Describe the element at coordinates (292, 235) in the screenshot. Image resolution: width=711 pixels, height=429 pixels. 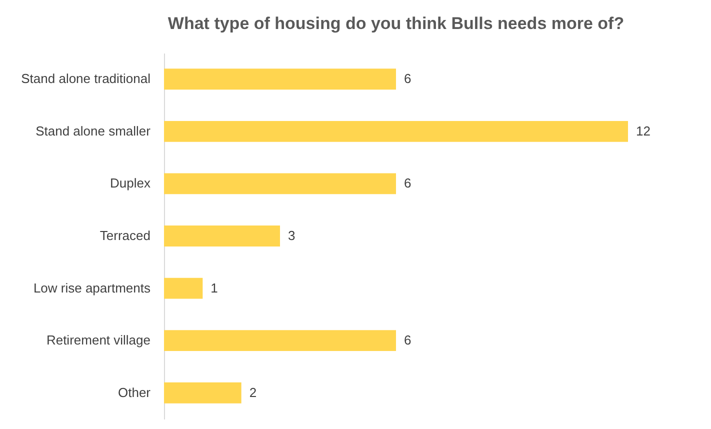
I see `data-label: 3` at that location.